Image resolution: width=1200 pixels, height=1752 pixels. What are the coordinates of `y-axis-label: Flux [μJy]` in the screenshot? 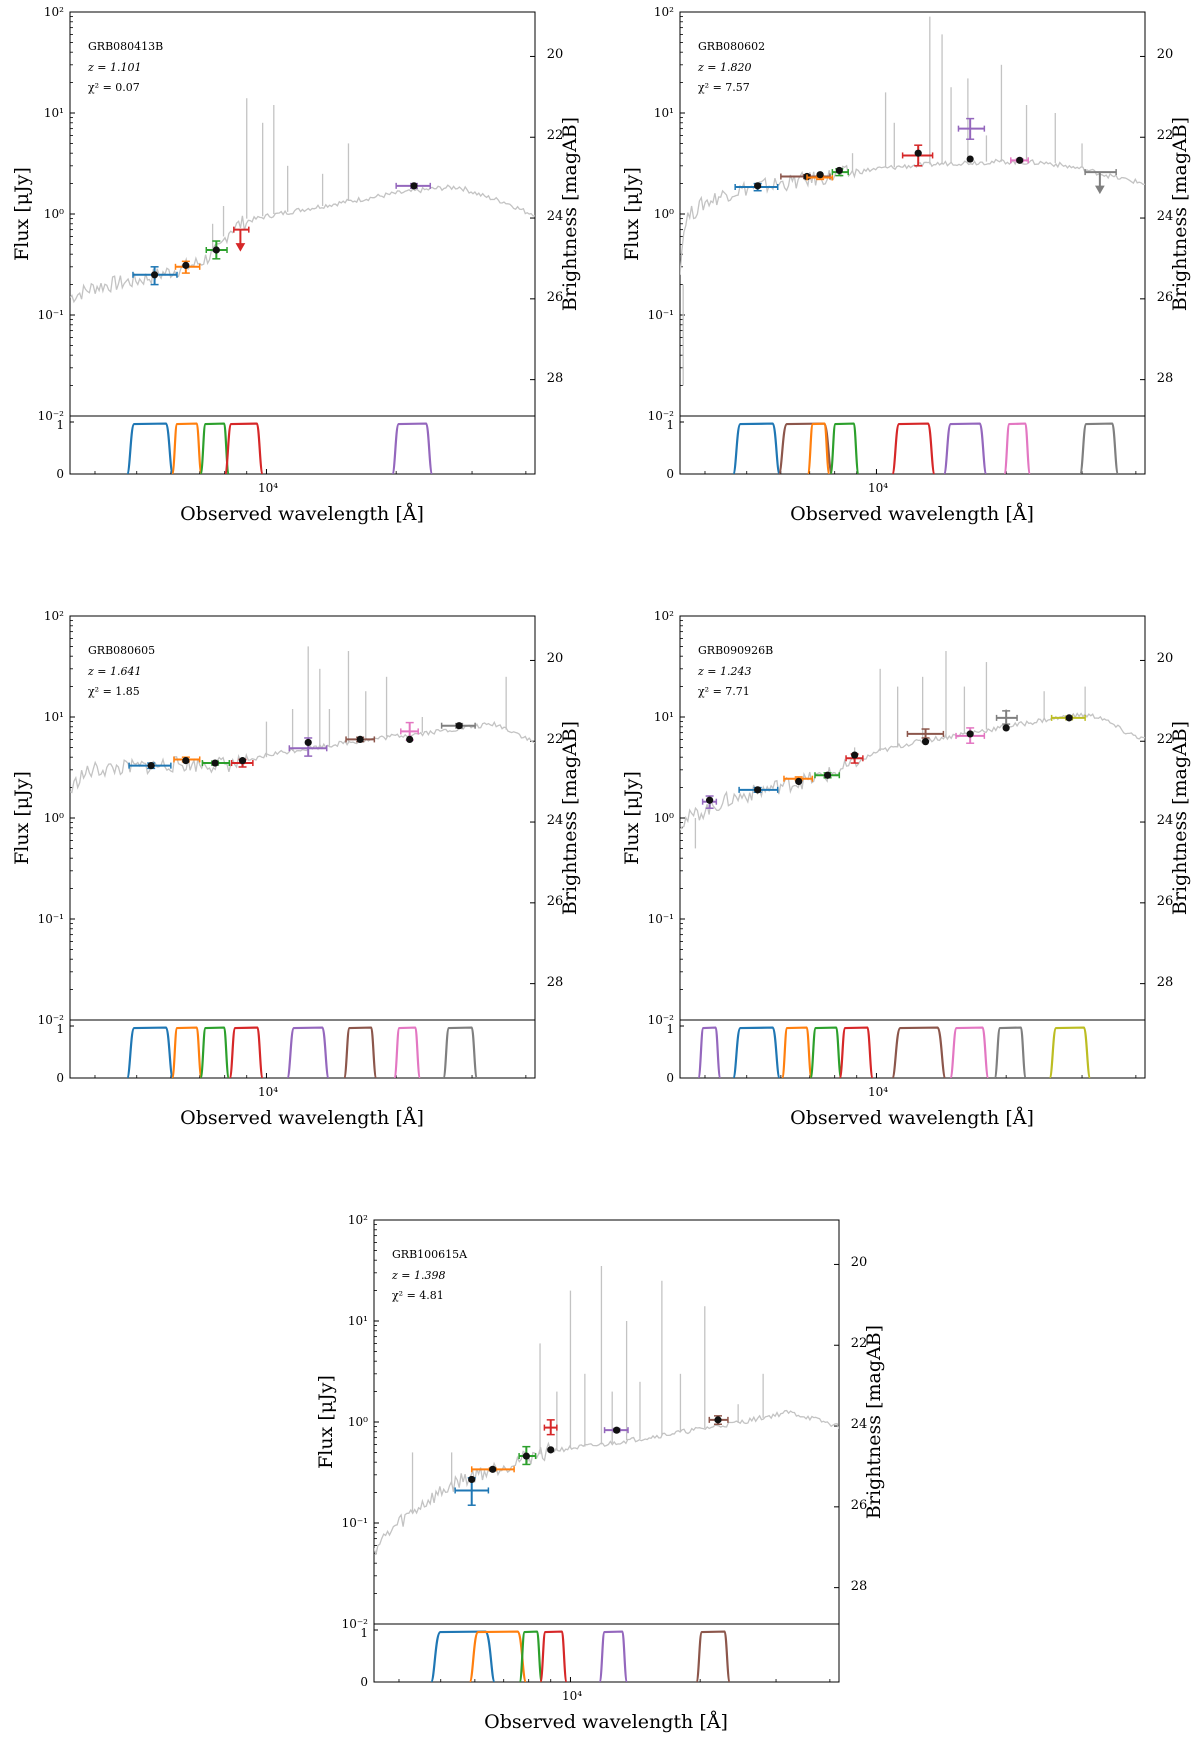 It's located at (22, 214).